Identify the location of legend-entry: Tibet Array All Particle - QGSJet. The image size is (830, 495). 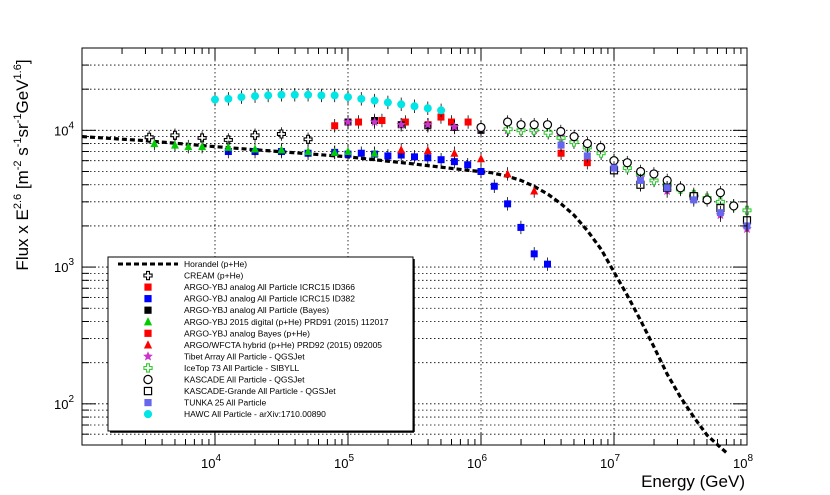
(224, 356).